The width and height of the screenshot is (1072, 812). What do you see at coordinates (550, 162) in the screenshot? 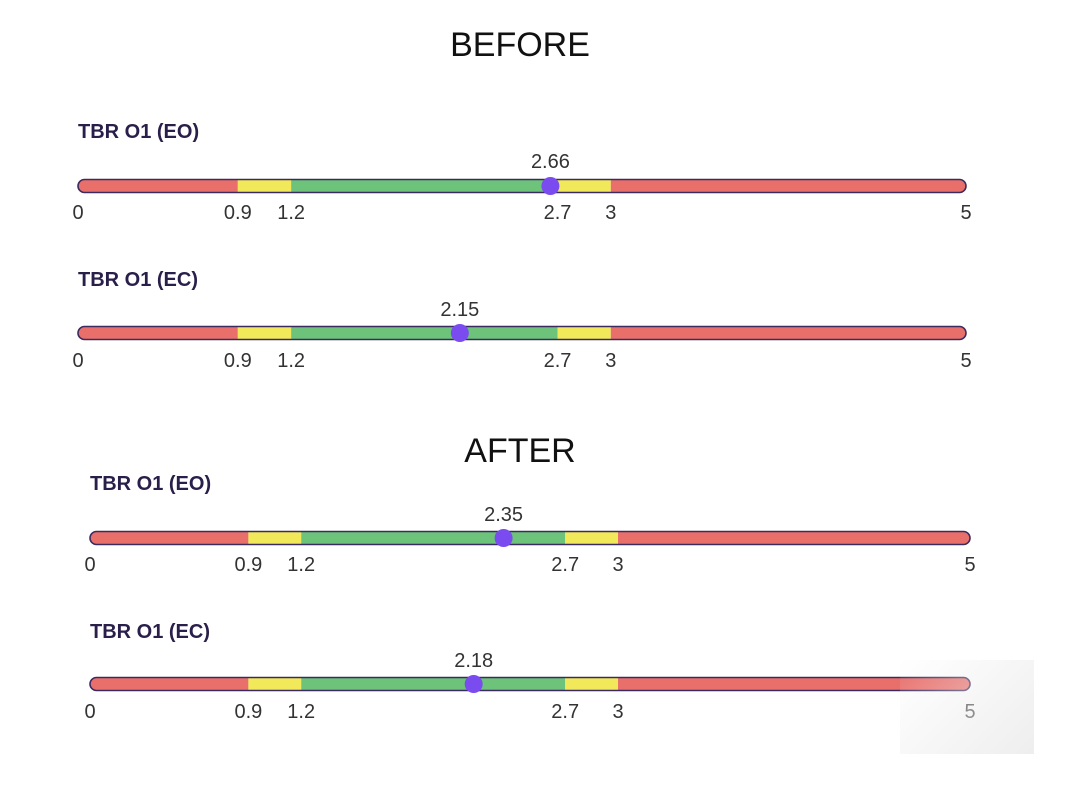
I see `value-label: 2.66` at bounding box center [550, 162].